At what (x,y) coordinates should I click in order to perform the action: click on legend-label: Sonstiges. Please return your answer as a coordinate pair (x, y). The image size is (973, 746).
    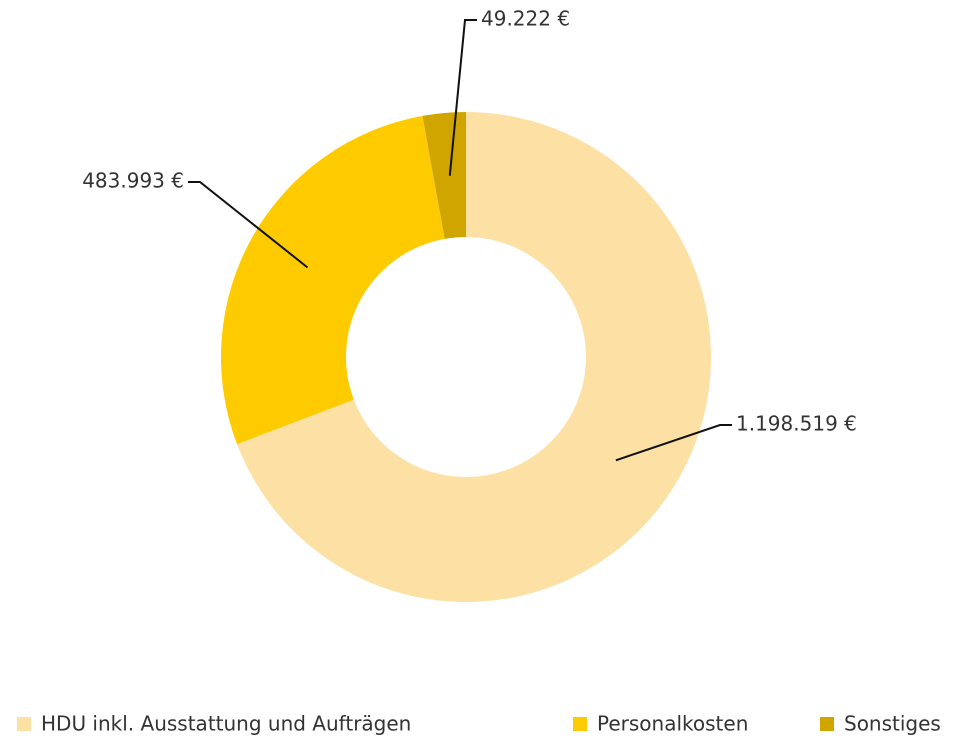
    Looking at the image, I should click on (892, 724).